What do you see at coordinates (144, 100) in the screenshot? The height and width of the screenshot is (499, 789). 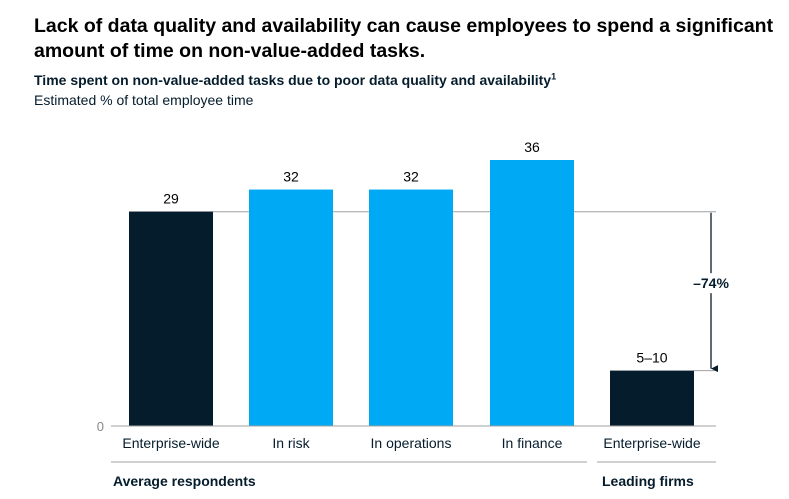 I see `unit-label: Estimated % of total employee time` at bounding box center [144, 100].